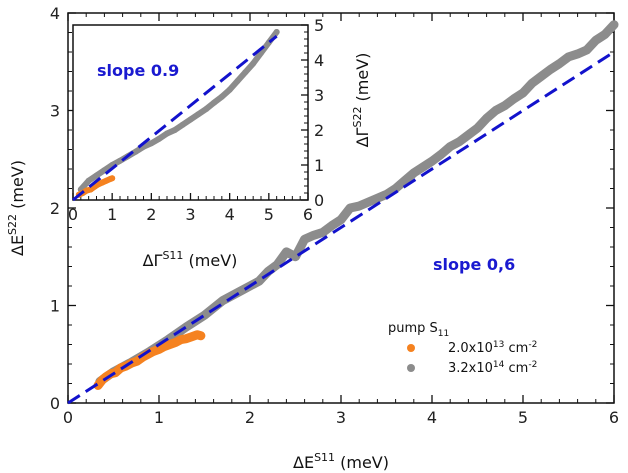  I want to click on legend-entry-label: 2.0x1013 cm-2, so click(492, 348).